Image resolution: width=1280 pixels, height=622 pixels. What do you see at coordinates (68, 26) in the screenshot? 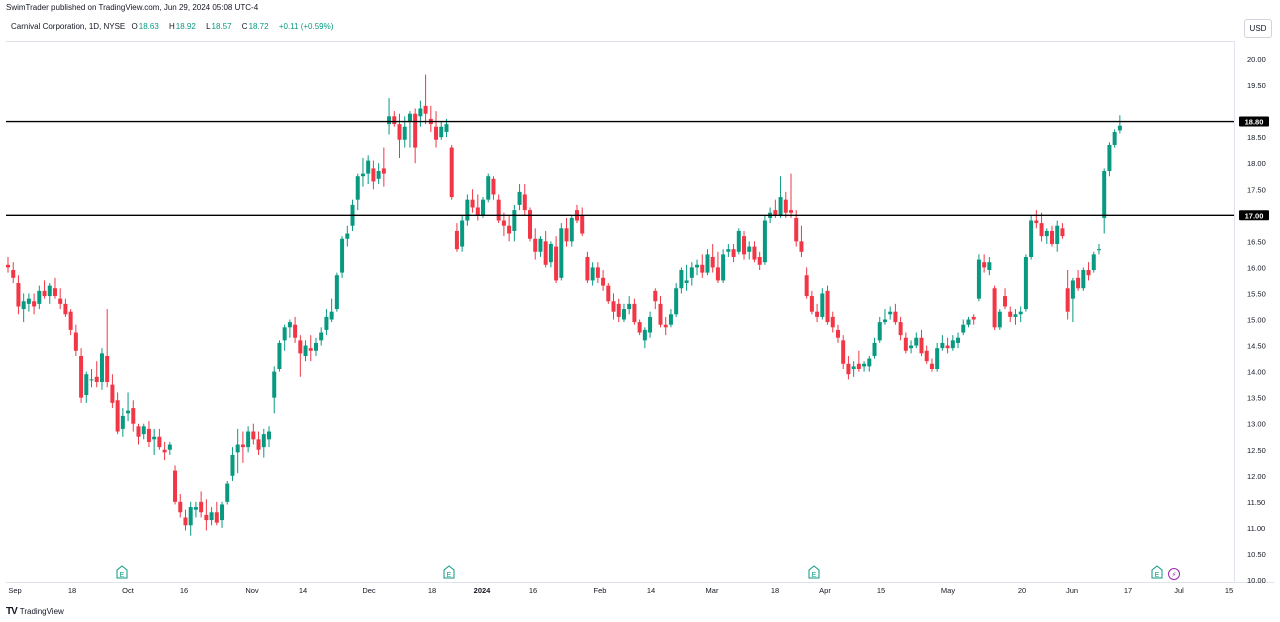
I see `symbol-name: Carnival Corporation, 1D, NYSE` at bounding box center [68, 26].